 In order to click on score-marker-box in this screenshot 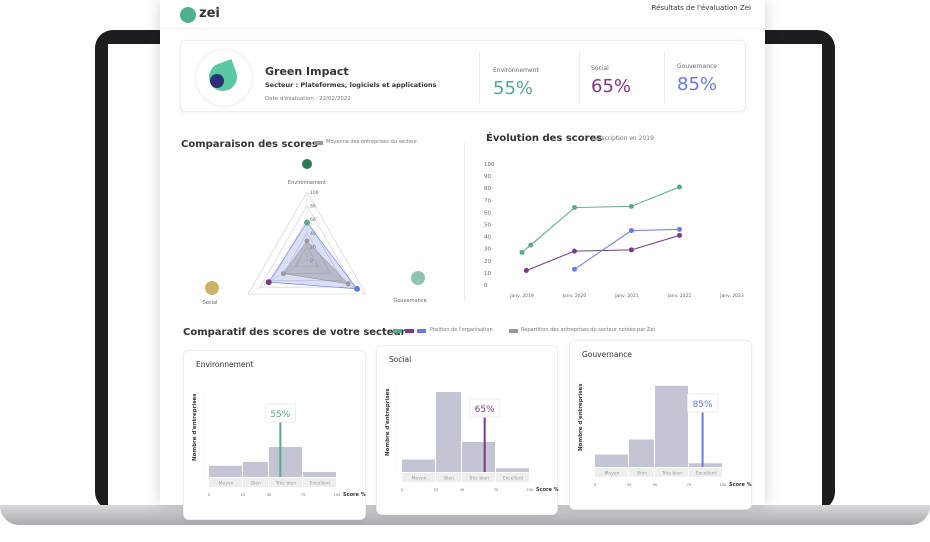, I will do `click(485, 408)`.